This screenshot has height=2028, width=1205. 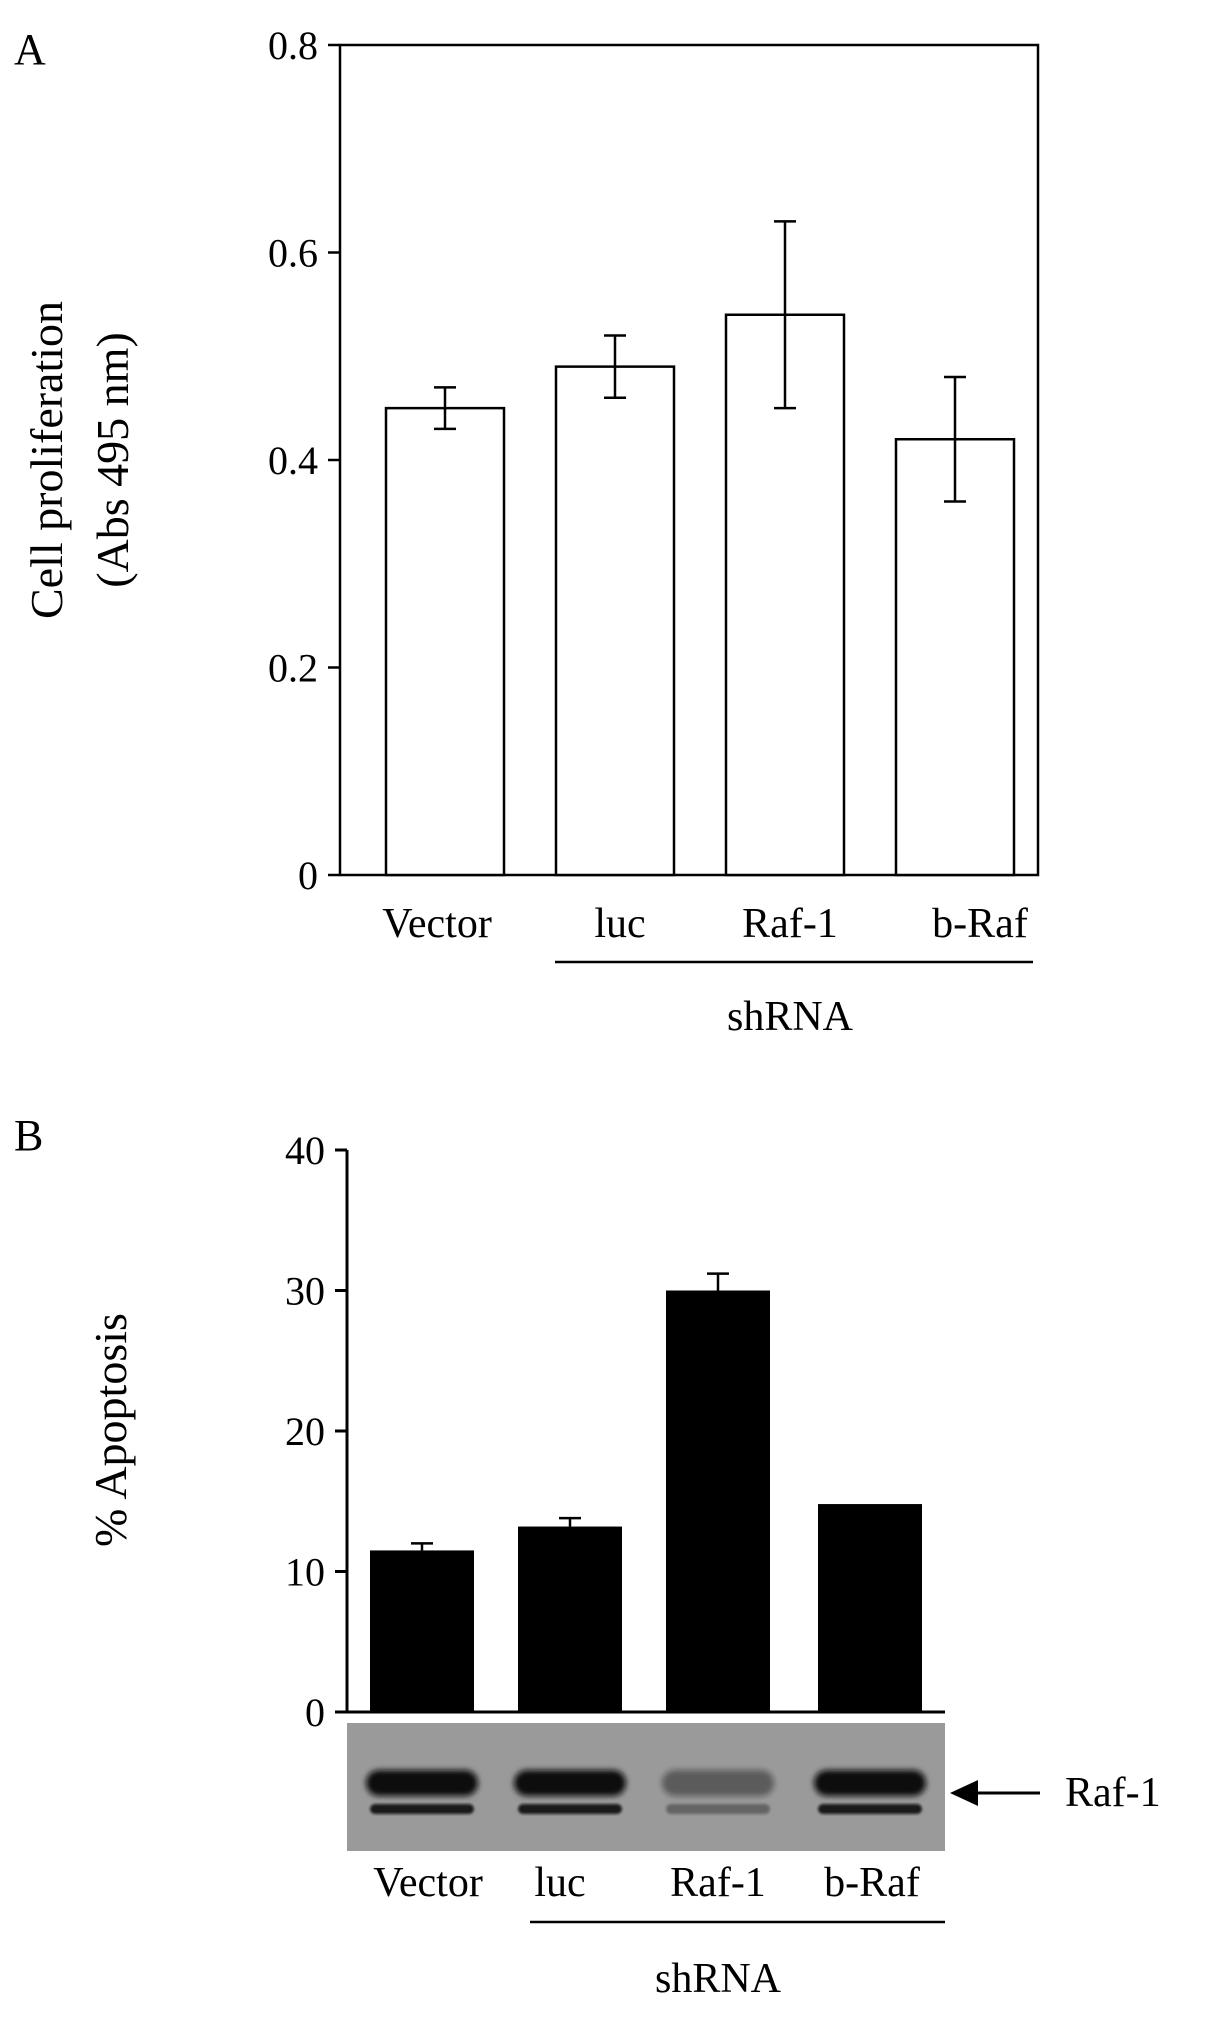 I want to click on blot-label: Raf-1, so click(x=1113, y=1793).